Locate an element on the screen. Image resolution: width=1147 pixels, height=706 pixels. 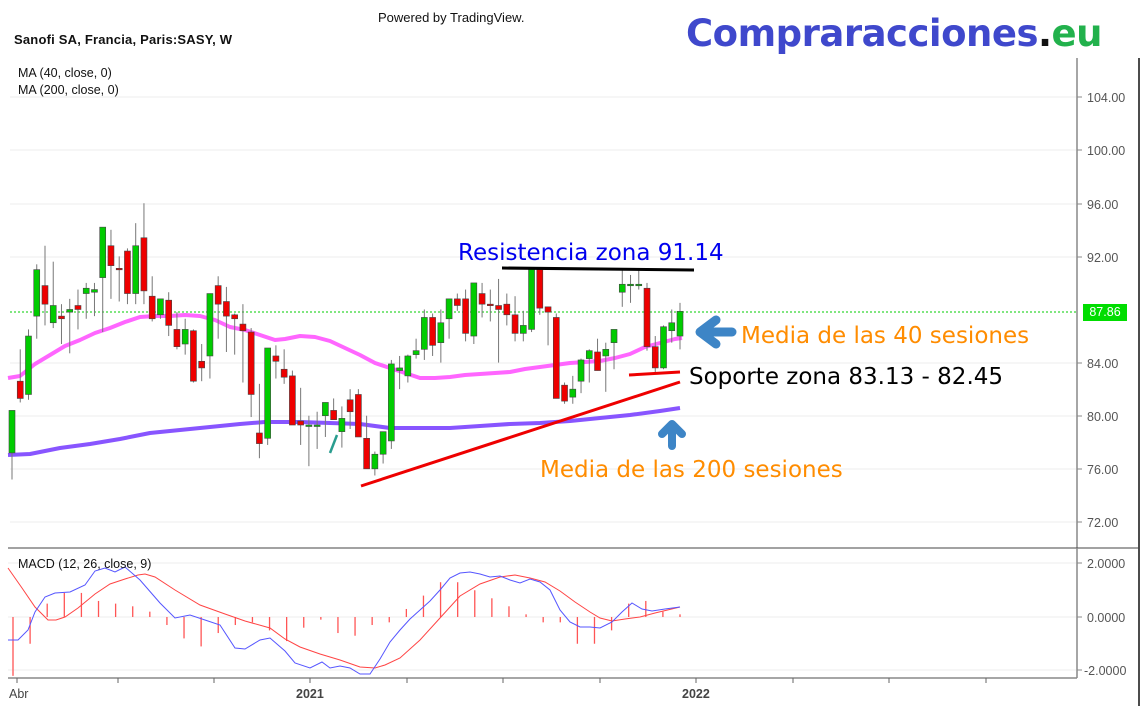
macd-gridlines is located at coordinates (542, 616).